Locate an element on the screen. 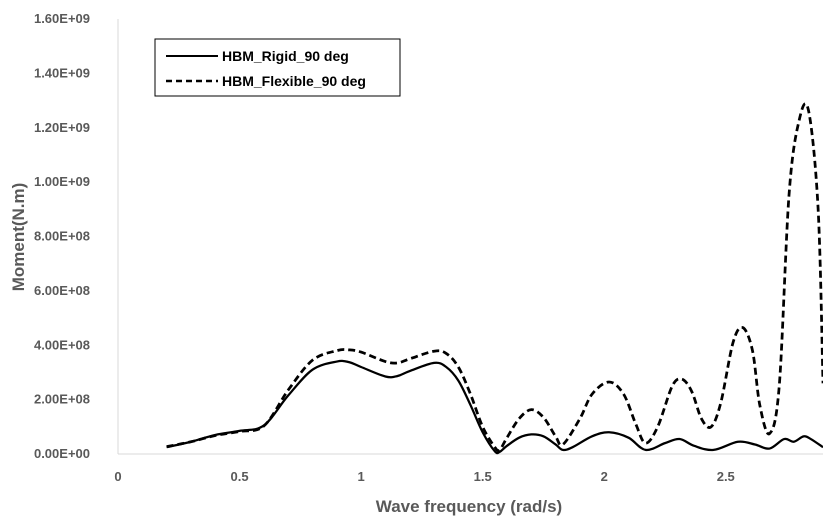 The height and width of the screenshot is (521, 823). y-tick-label: 1.60E+09 is located at coordinates (62, 18).